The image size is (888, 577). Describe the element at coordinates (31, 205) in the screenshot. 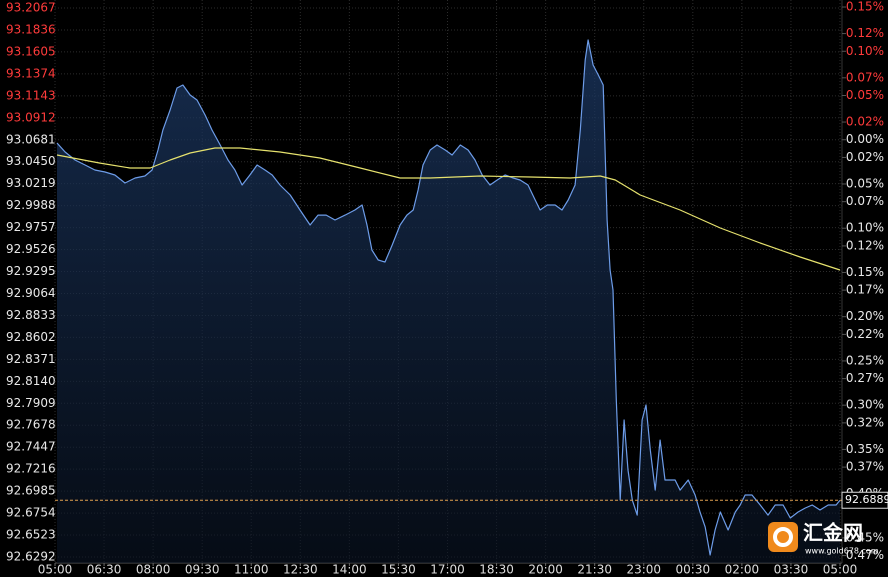

I see `y-tick-label: 92.9988` at that location.